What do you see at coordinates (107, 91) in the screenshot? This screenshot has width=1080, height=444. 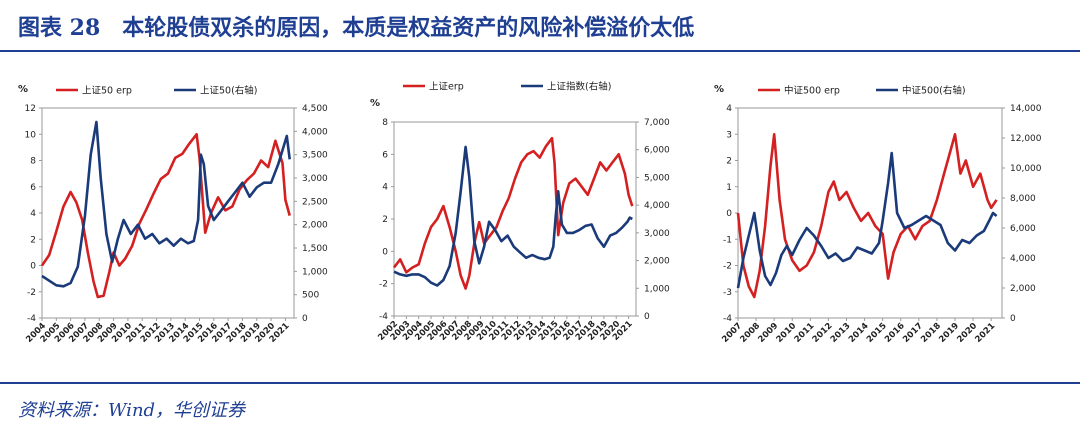 I see `legend-label-0: 上证50 erp` at bounding box center [107, 91].